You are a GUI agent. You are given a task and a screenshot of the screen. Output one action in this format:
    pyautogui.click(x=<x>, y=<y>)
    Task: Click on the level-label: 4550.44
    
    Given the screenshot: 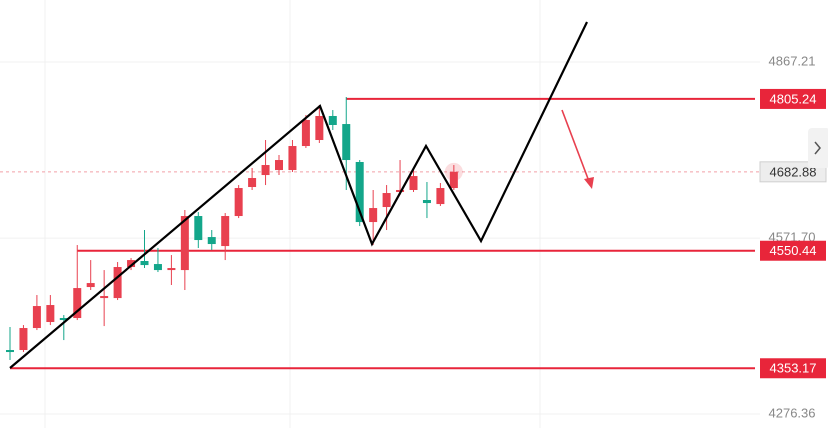 What is the action you would take?
    pyautogui.click(x=793, y=250)
    